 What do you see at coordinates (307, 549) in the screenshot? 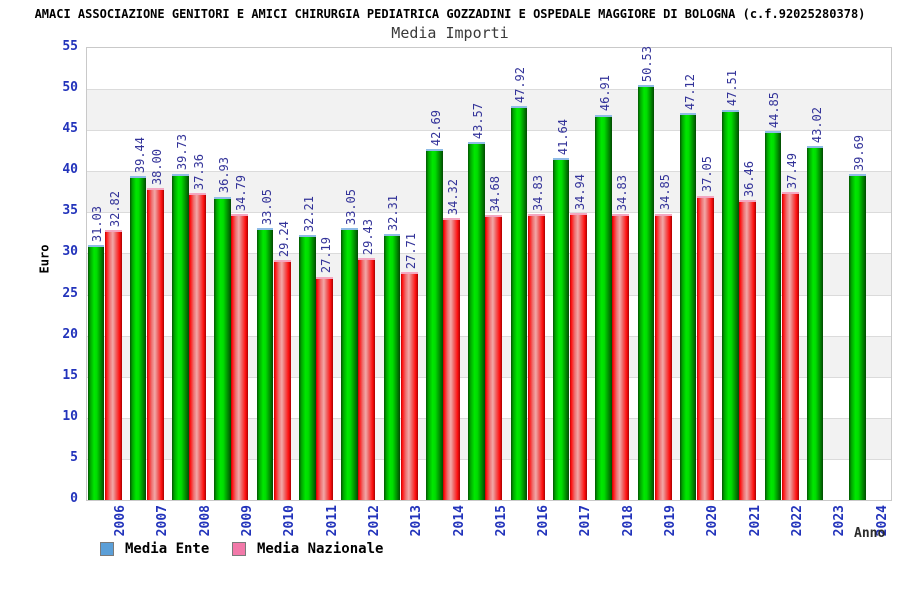
I see `legend-item-media-nazionale: Media Nazionale` at bounding box center [307, 549].